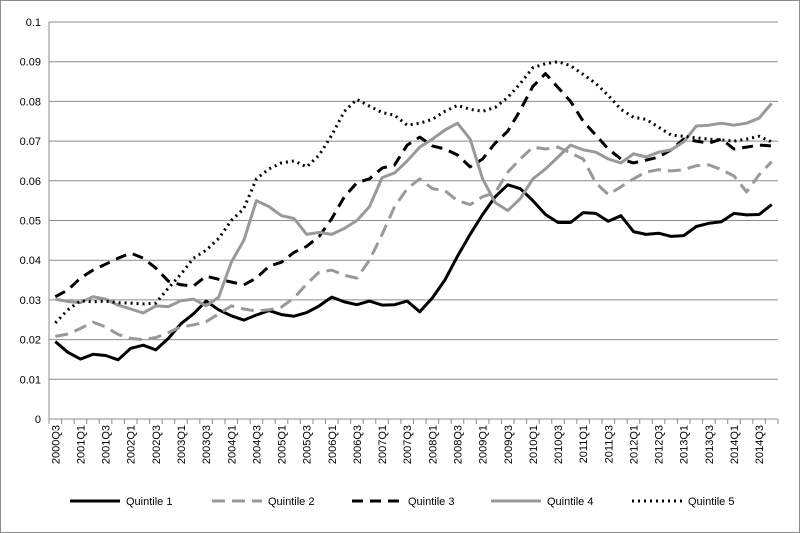  I want to click on x-tick-label: 2013Q1, so click(685, 444).